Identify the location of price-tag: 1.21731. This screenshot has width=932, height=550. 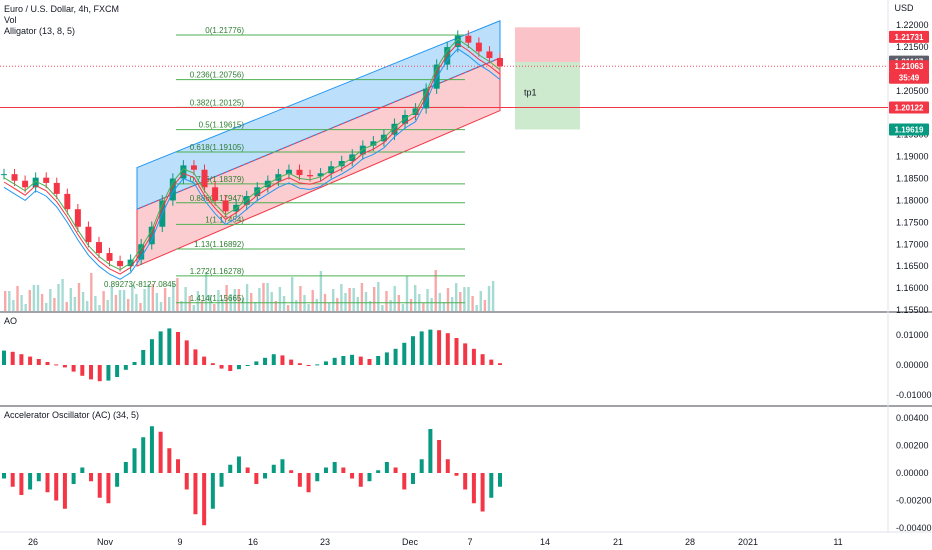
(909, 37).